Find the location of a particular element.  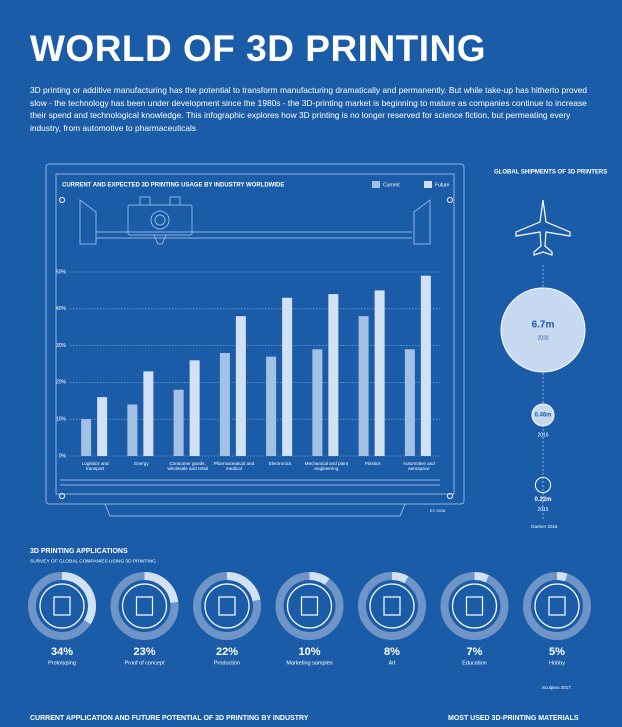

applications-title: 3D PRINTING APPLICATIONS is located at coordinates (79, 551).